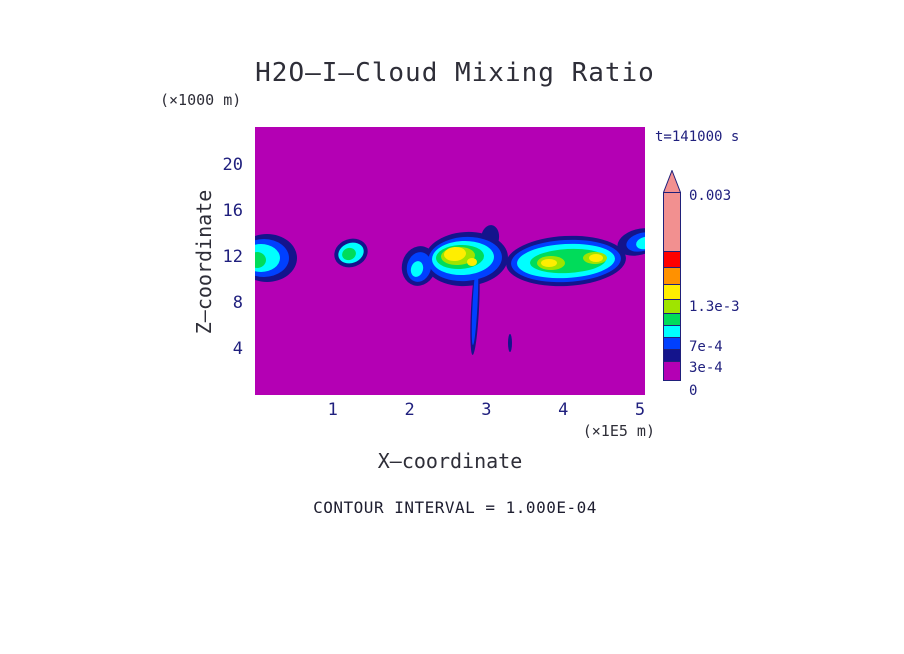 This screenshot has height=654, width=904. Describe the element at coordinates (510, 343) in the screenshot. I see `navy-contour-blob` at that location.